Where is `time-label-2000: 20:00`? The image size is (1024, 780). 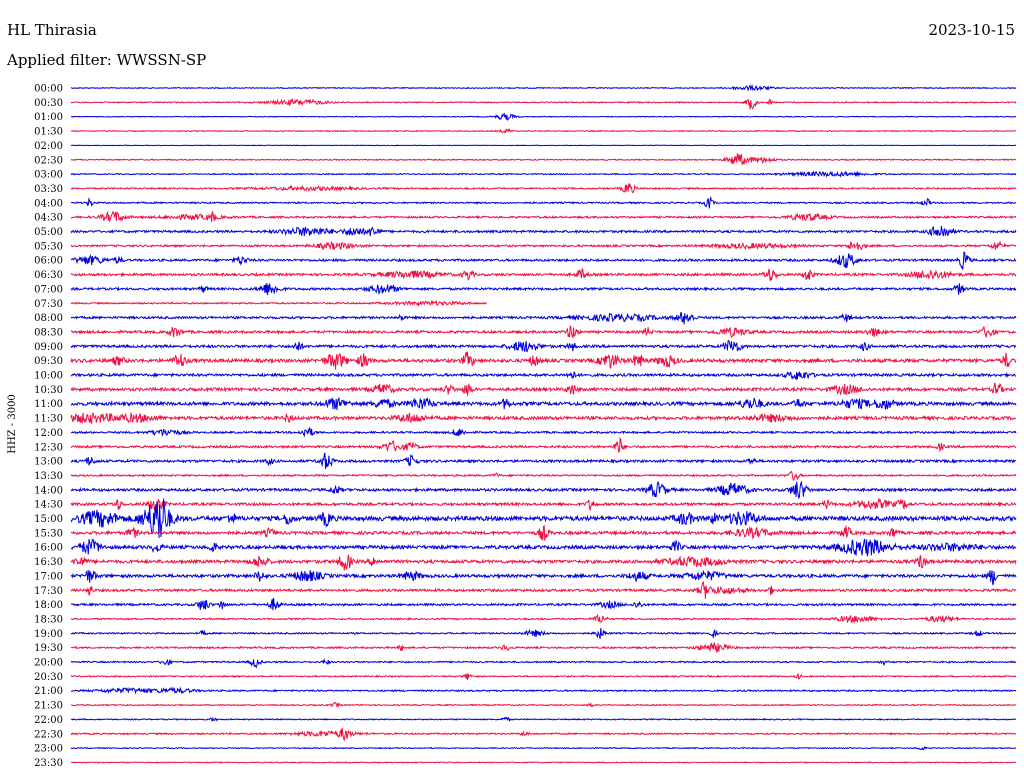 time-label-2000: 20:00 is located at coordinates (48, 663).